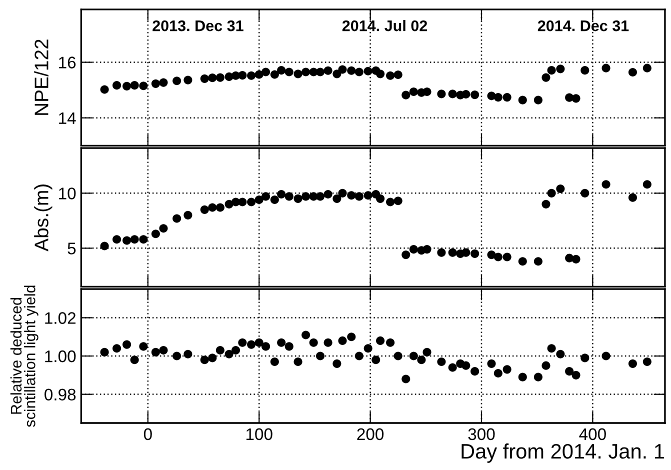  What do you see at coordinates (43, 218) in the screenshot?
I see `y-axis-title: Abs.(m)` at bounding box center [43, 218].